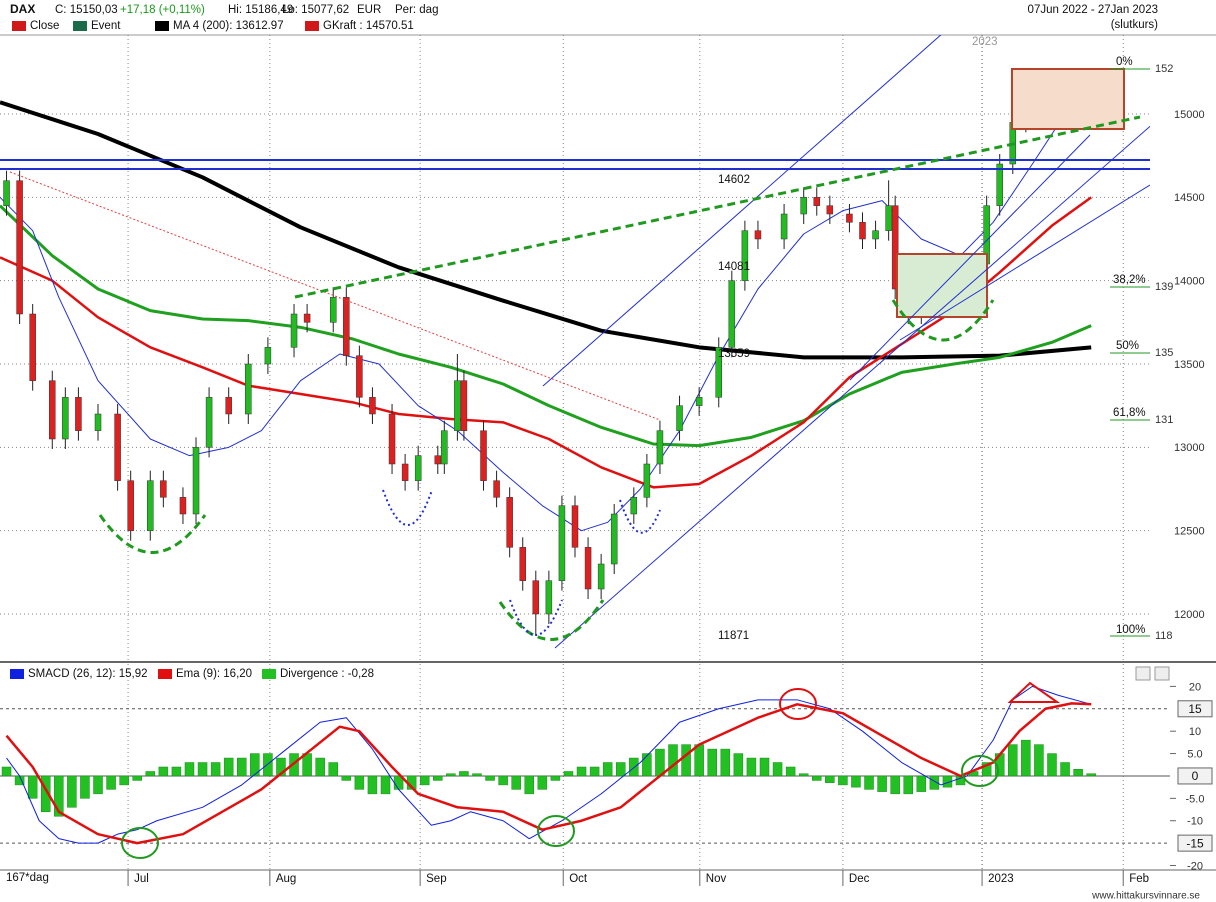  Describe the element at coordinates (315, 10) in the screenshot. I see `low-value: Lo: 15077,62` at that location.